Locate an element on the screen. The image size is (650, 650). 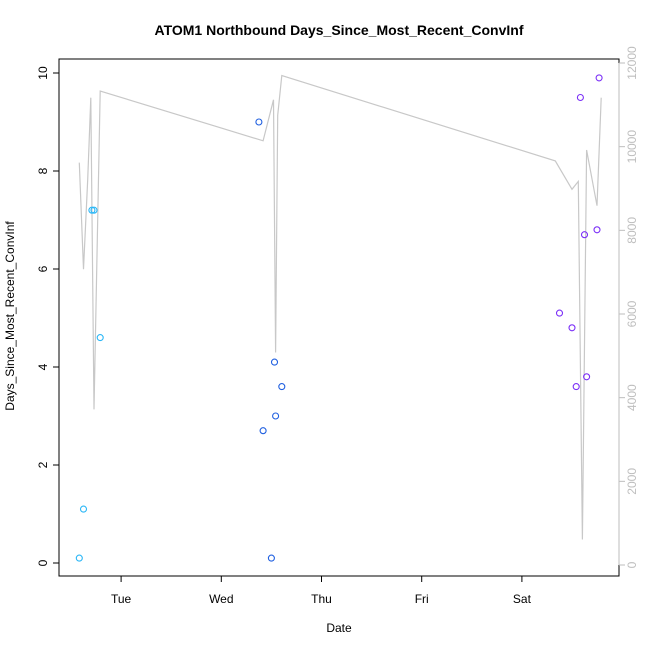
right-axis-tick-label: 10000 is located at coordinates (632, 147).